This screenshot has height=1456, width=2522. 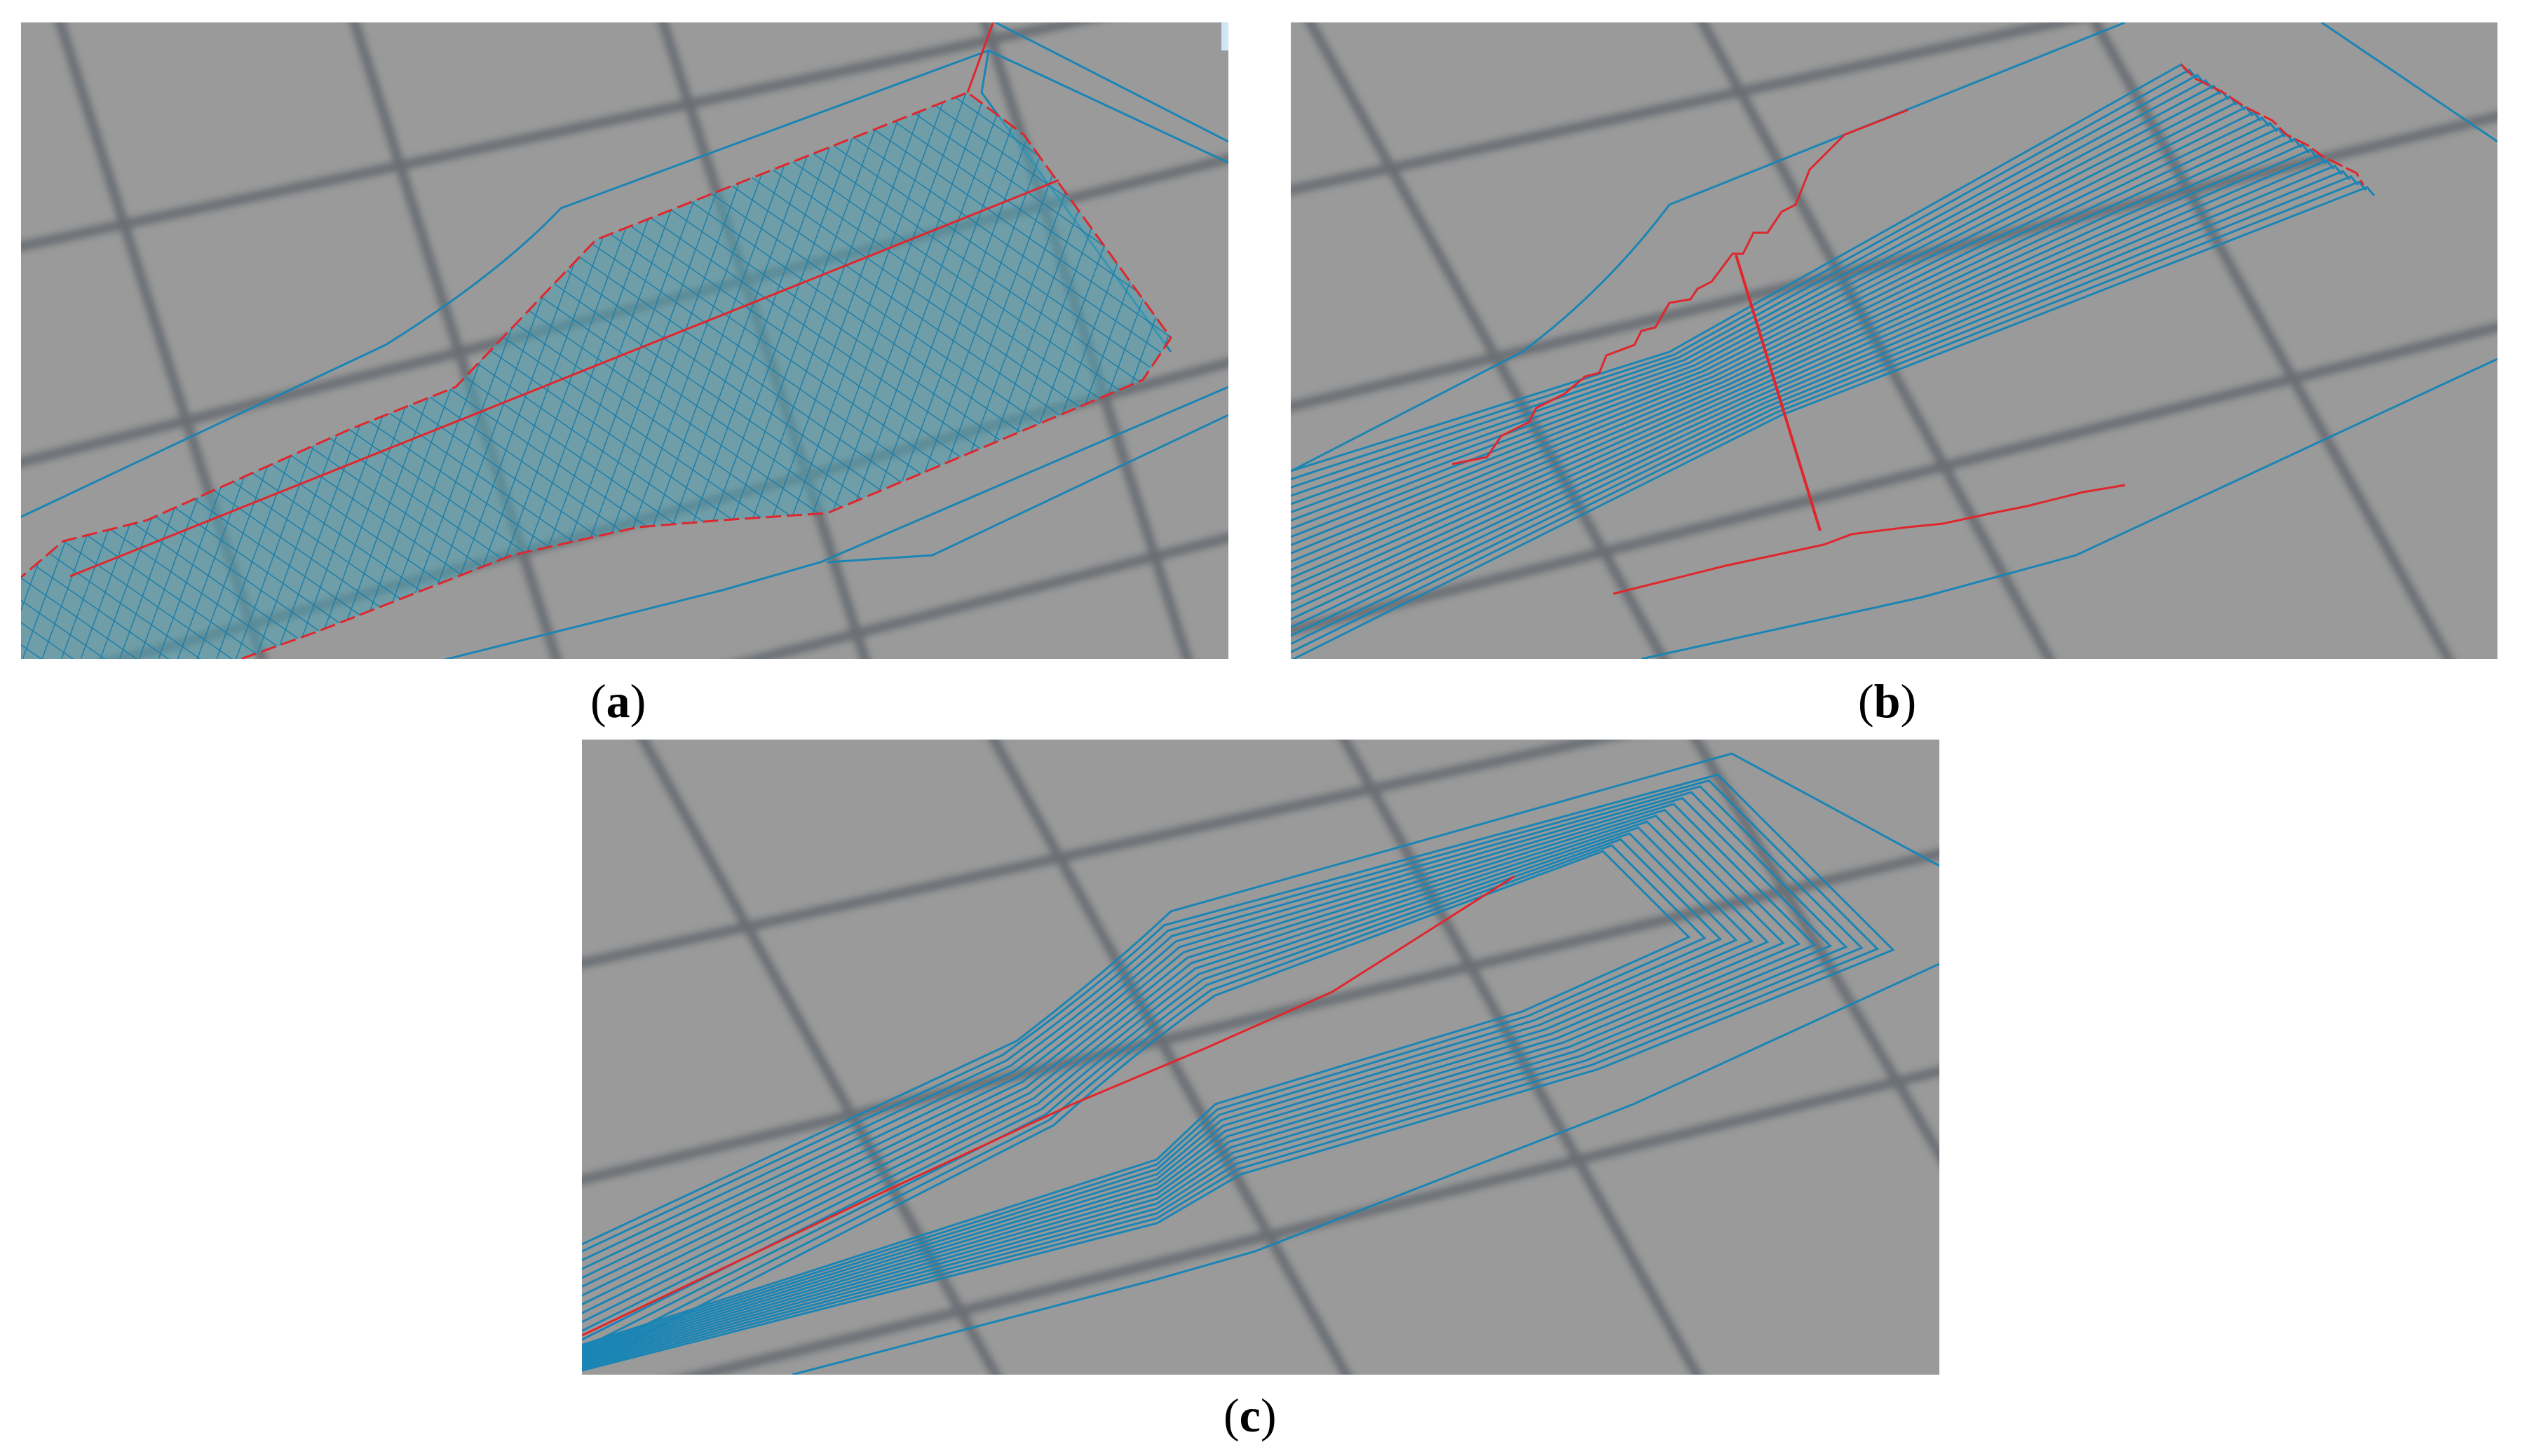 What do you see at coordinates (618, 701) in the screenshot?
I see `caption-a: (a)` at bounding box center [618, 701].